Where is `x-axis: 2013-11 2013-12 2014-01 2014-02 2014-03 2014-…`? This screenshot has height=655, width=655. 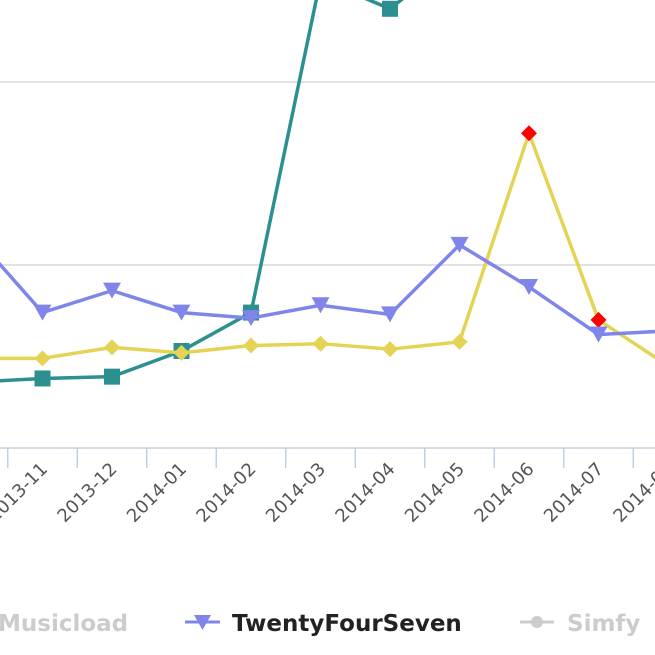 x-axis: 2013-11 2013-12 2014-01 2014-02 2014-03 2014-… is located at coordinates (327, 487).